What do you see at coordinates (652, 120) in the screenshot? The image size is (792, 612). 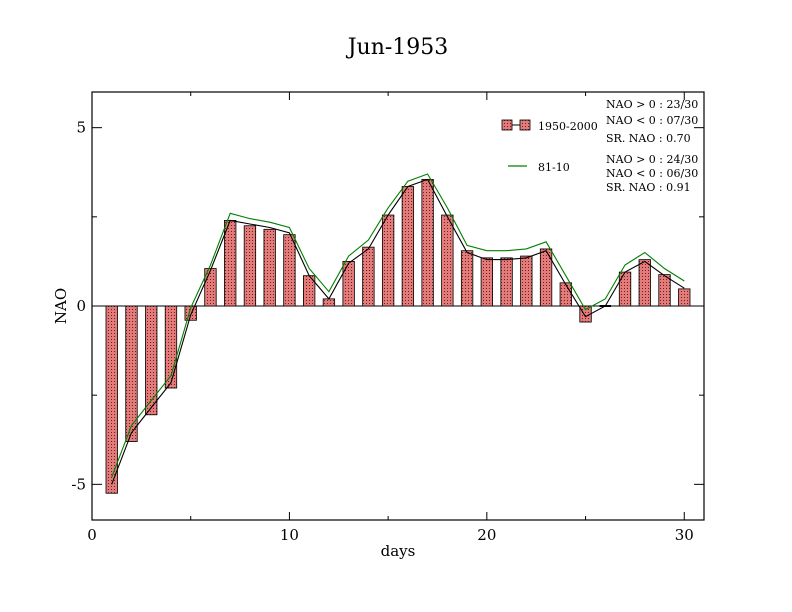 I see `stat-line: NAO < 0 : 07/30` at bounding box center [652, 120].